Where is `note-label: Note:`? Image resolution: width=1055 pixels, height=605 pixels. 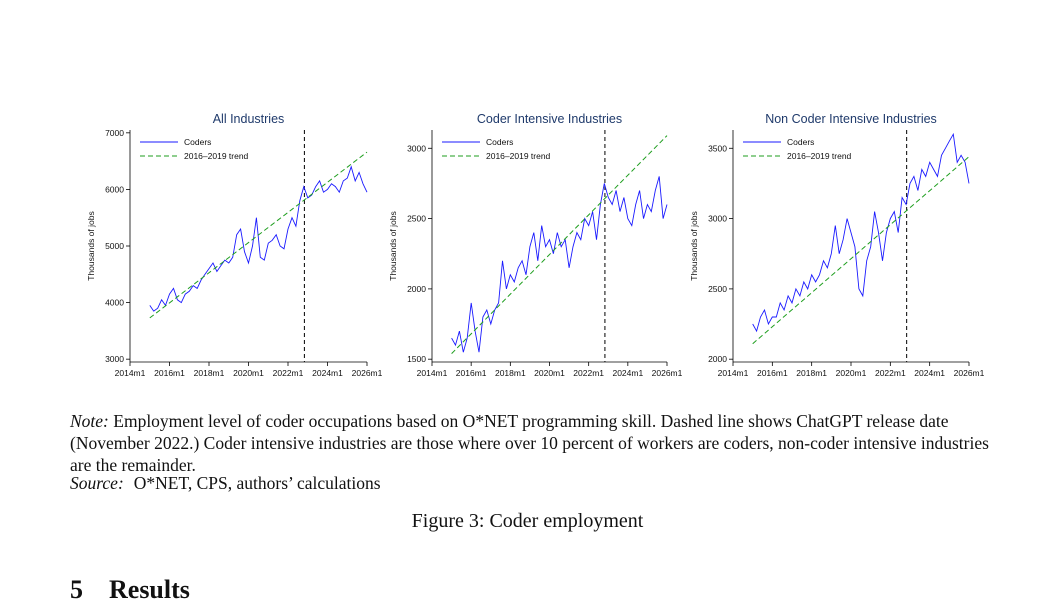 note-label: Note: is located at coordinates (89, 421).